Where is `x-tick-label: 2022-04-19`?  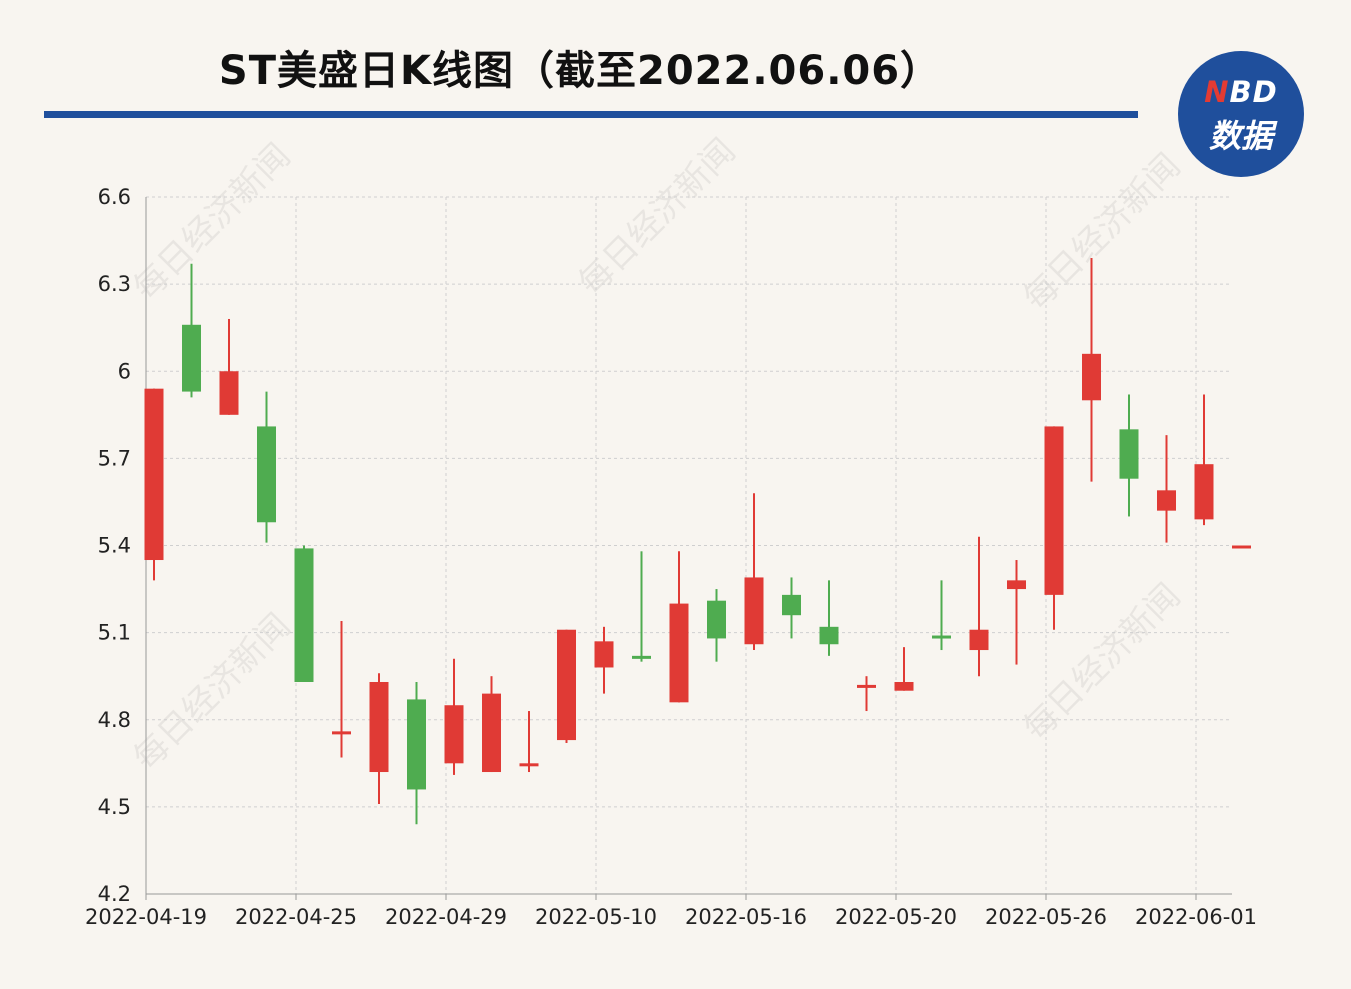
x-tick-label: 2022-04-19 is located at coordinates (146, 917).